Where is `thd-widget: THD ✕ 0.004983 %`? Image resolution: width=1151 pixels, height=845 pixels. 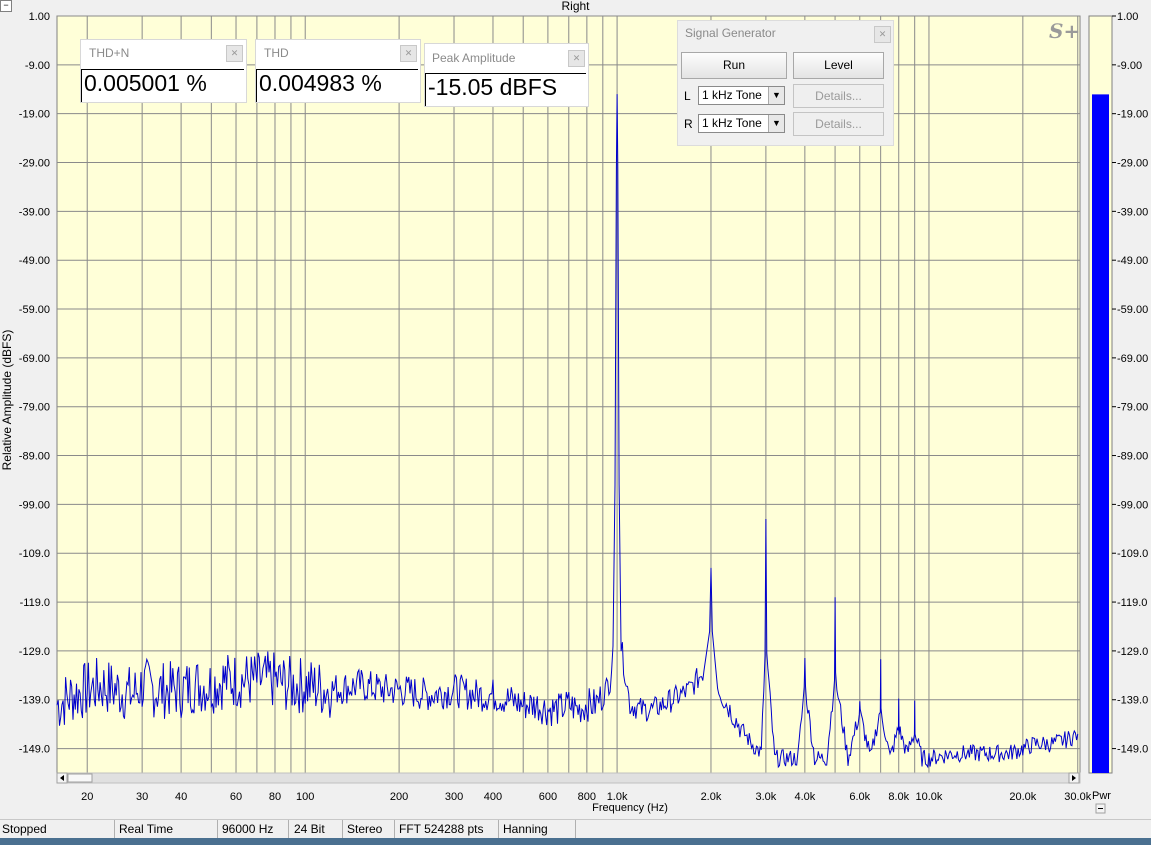 thd-widget: THD ✕ 0.004983 % is located at coordinates (338, 71).